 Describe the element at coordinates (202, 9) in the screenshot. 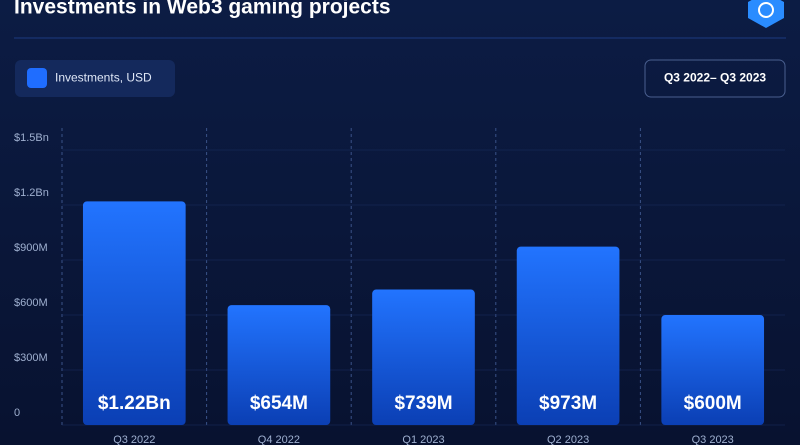

I see `chart-title: Investments in Web3 gaming projects` at that location.